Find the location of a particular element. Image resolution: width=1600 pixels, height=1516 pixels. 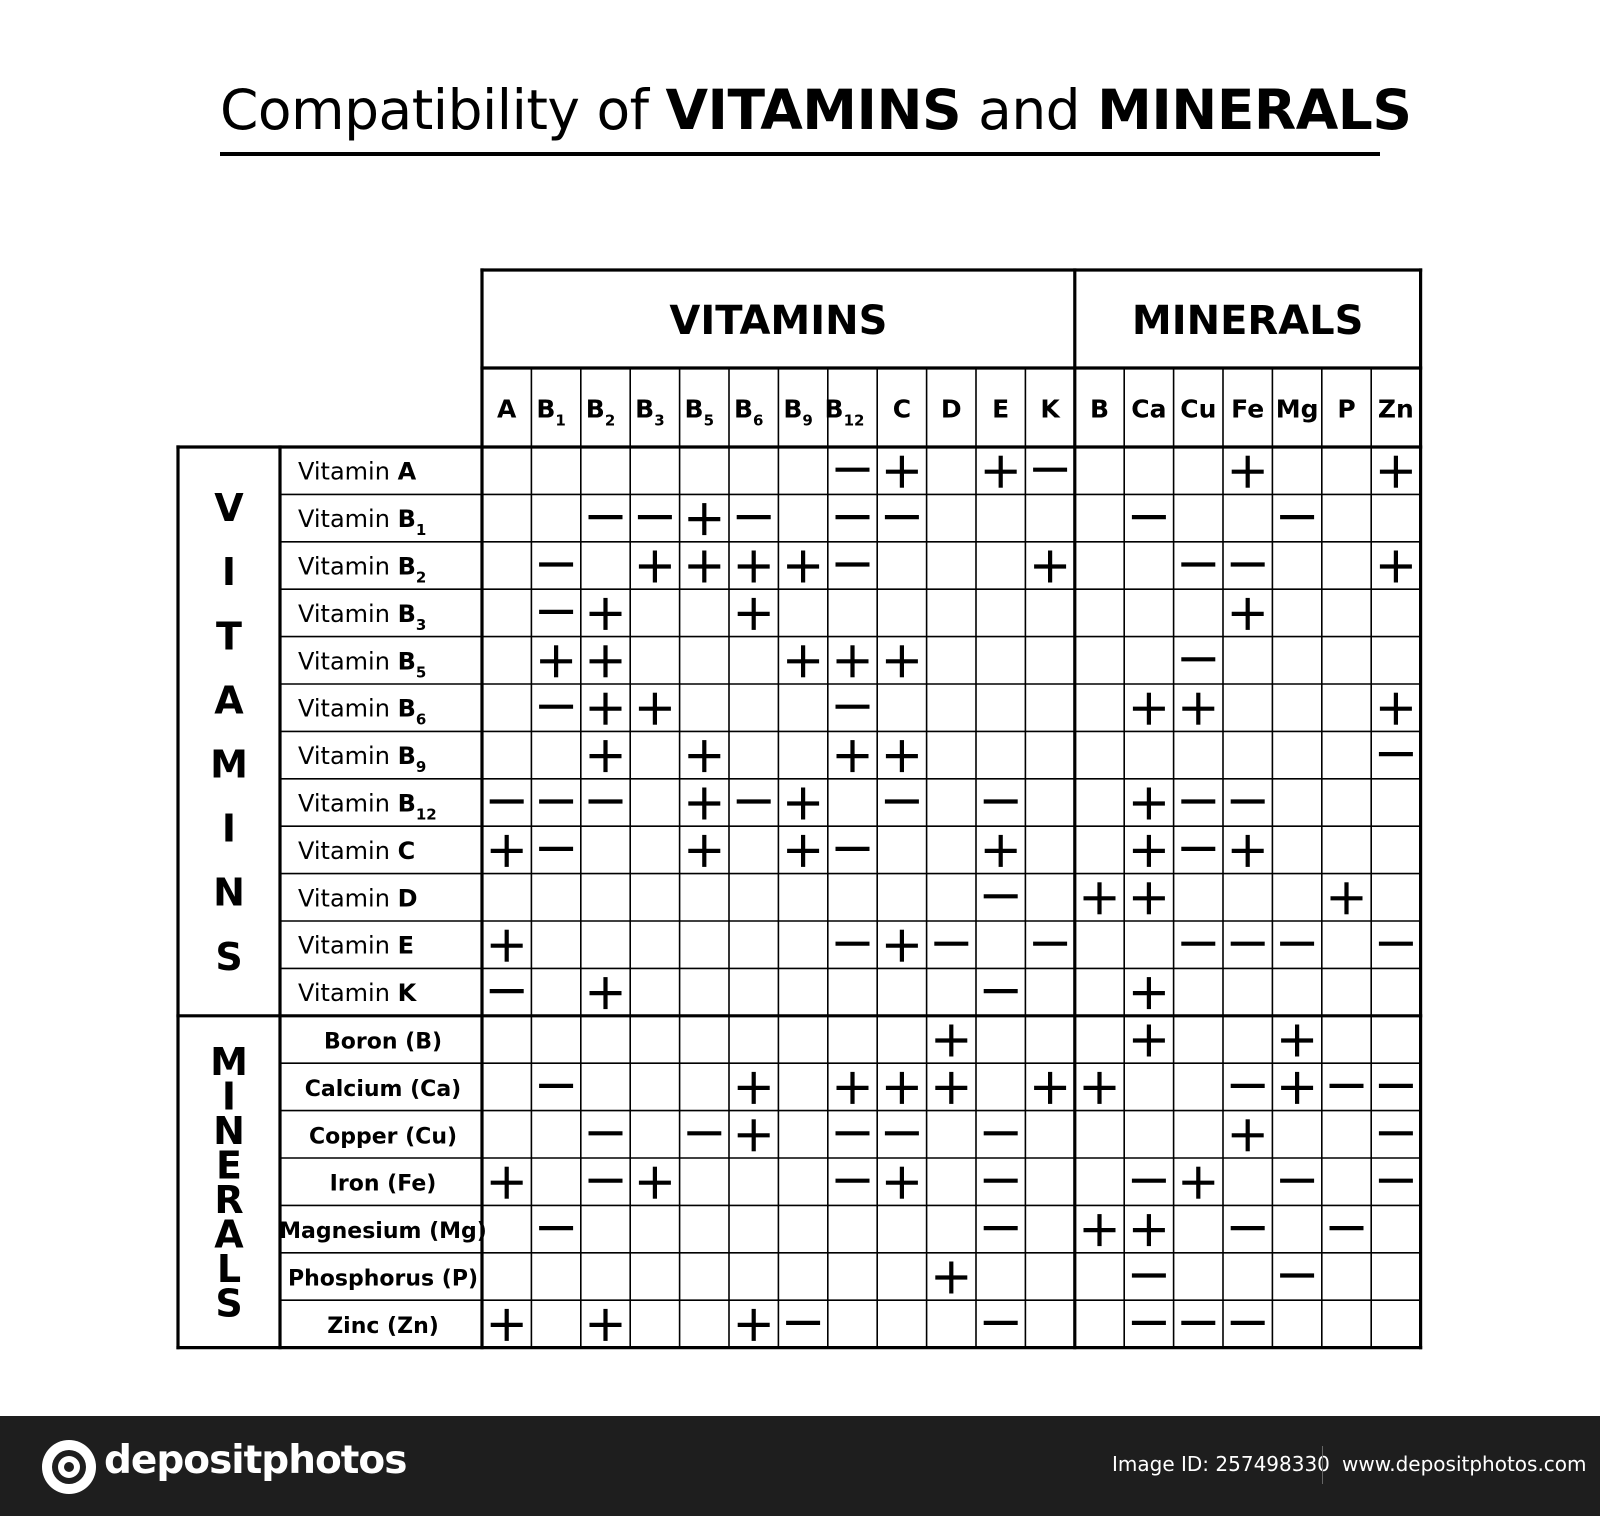

title-part2: and is located at coordinates (1029, 110).